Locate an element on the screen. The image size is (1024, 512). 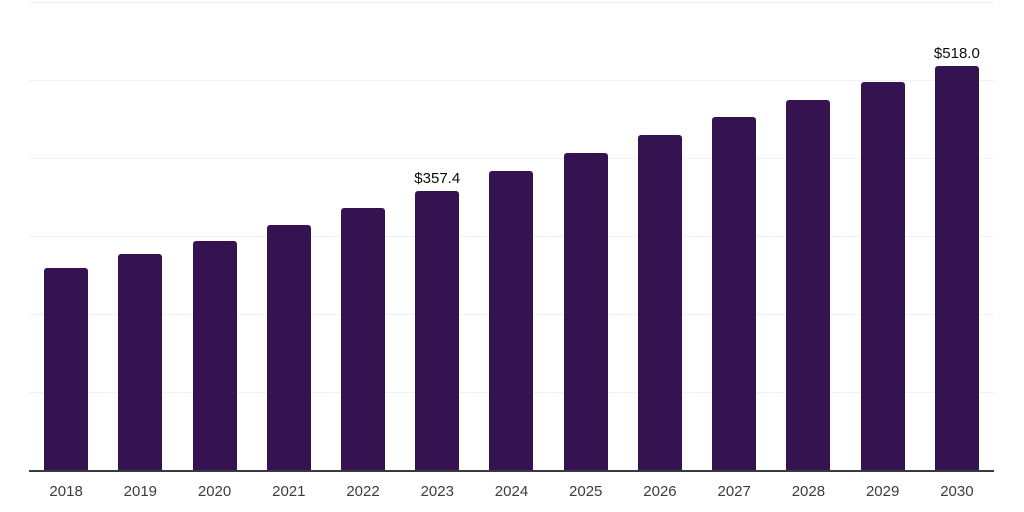
bar-2025 is located at coordinates (585, 311).